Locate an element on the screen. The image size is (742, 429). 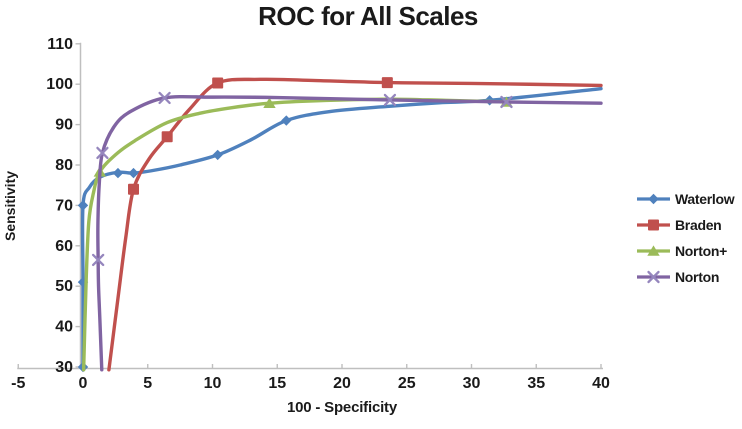
x-tick-label: 15 is located at coordinates (277, 383).